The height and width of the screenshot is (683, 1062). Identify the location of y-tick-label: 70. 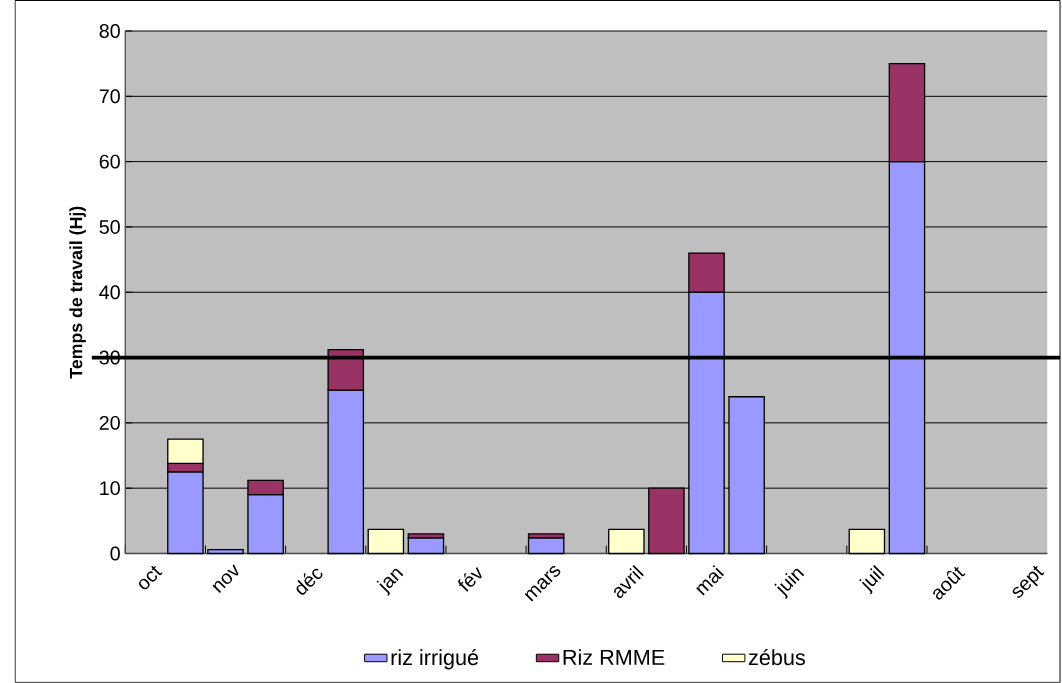
(109, 96).